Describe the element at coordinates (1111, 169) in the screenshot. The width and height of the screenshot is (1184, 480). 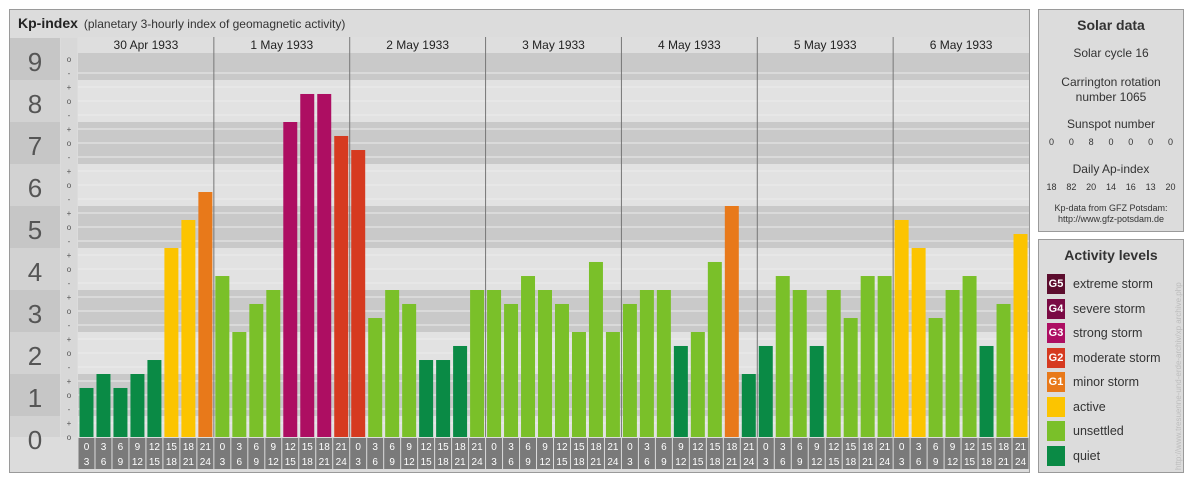
I see `ap-label: Daily Ap-index` at that location.